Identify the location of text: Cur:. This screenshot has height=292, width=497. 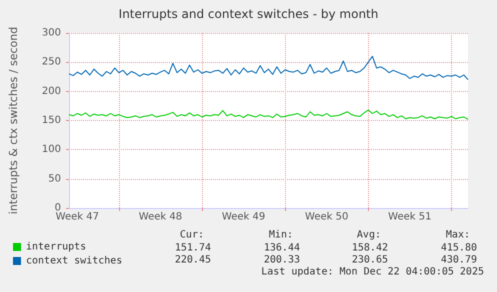
(192, 235).